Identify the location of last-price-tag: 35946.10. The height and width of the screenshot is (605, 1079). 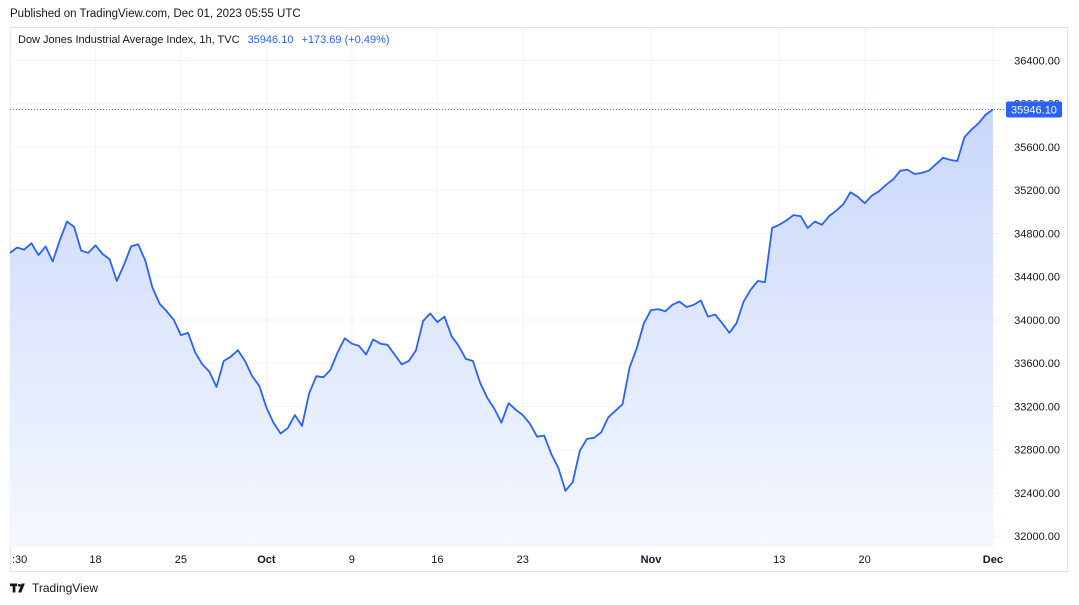
(1034, 109).